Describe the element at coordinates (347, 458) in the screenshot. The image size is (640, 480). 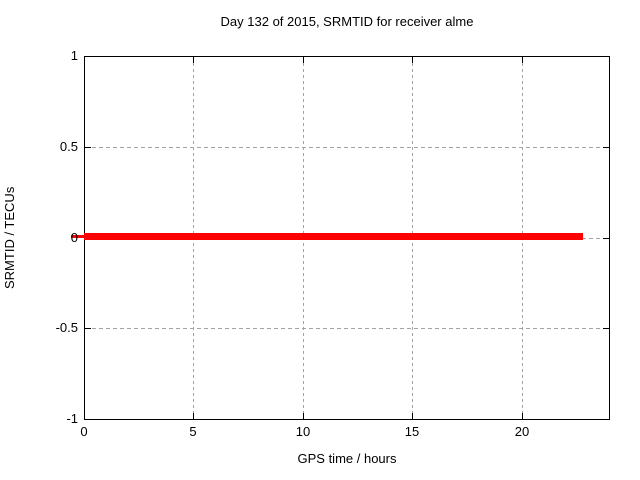
I see `x-axis-label: GPS time / hours` at that location.